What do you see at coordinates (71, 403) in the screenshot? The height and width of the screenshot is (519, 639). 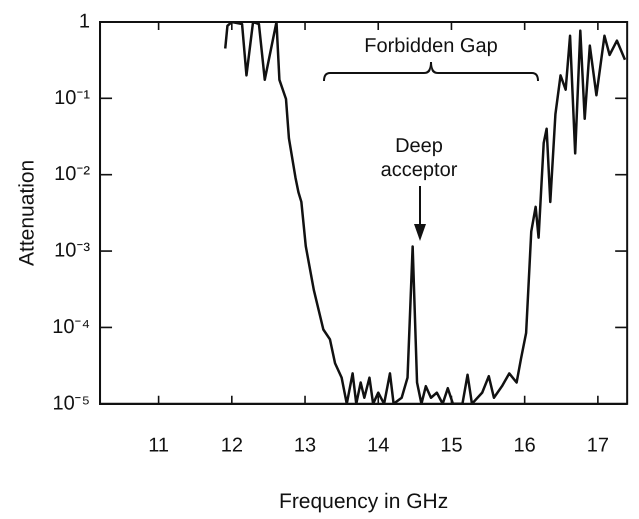 I see `y-tick-label: 10⁻⁵` at bounding box center [71, 403].